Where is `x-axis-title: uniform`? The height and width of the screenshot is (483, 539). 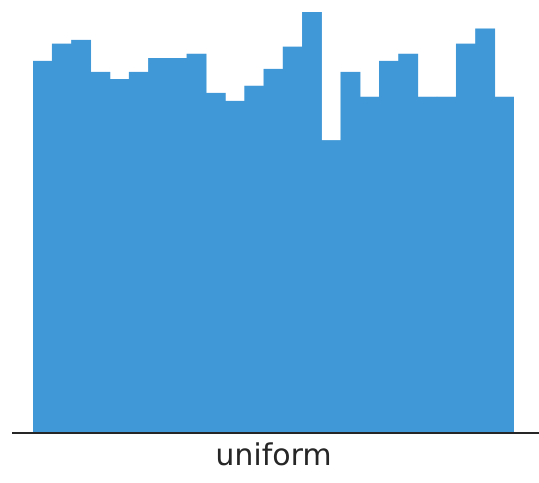 x-axis-title: uniform is located at coordinates (273, 455).